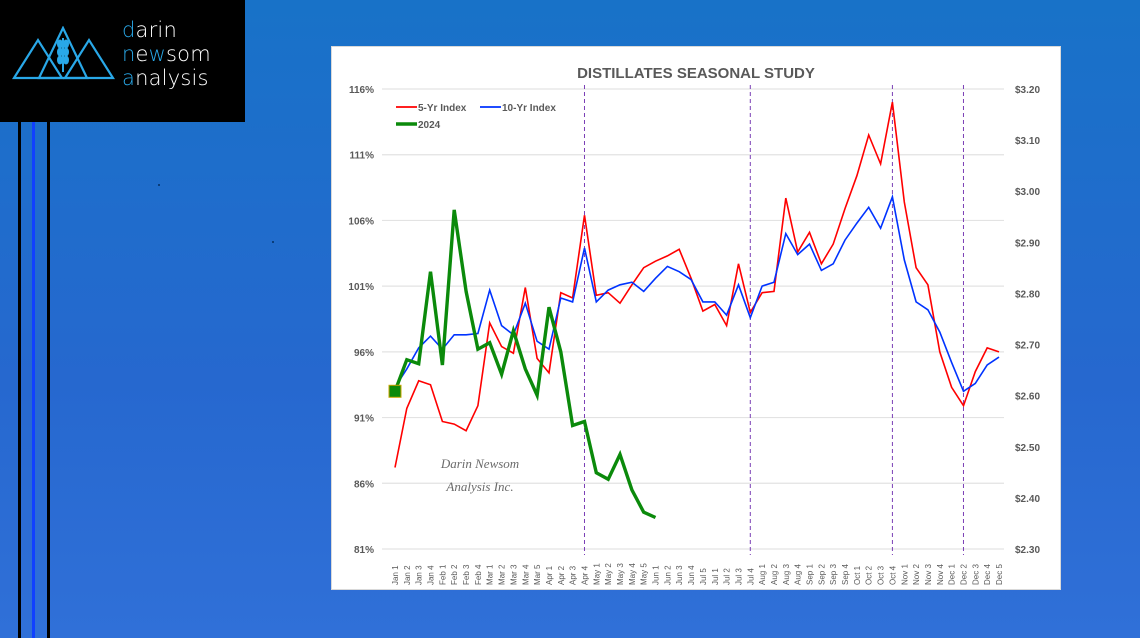 The height and width of the screenshot is (638, 1140). Describe the element at coordinates (892, 575) in the screenshot. I see `x-tick-label: Oct 4` at that location.